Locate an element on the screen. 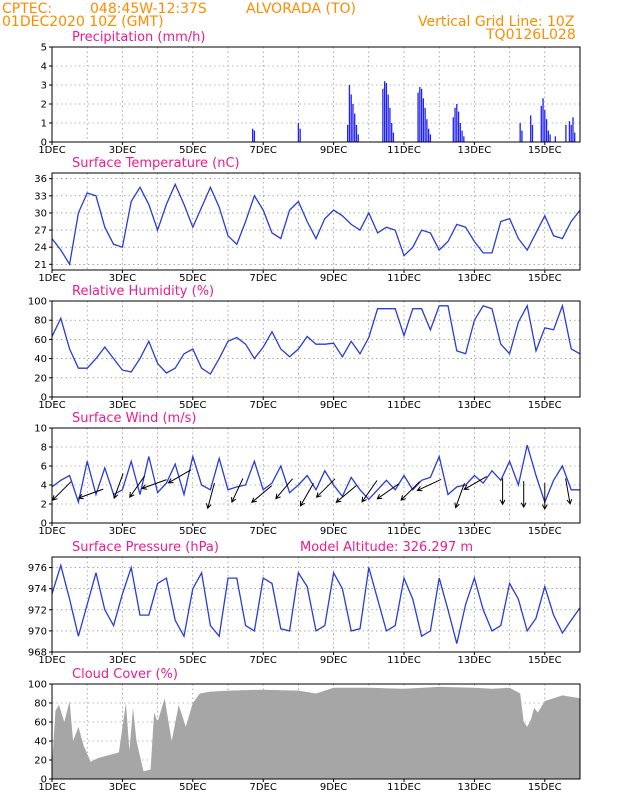  temp-xtick-label: 5DEC is located at coordinates (192, 278).